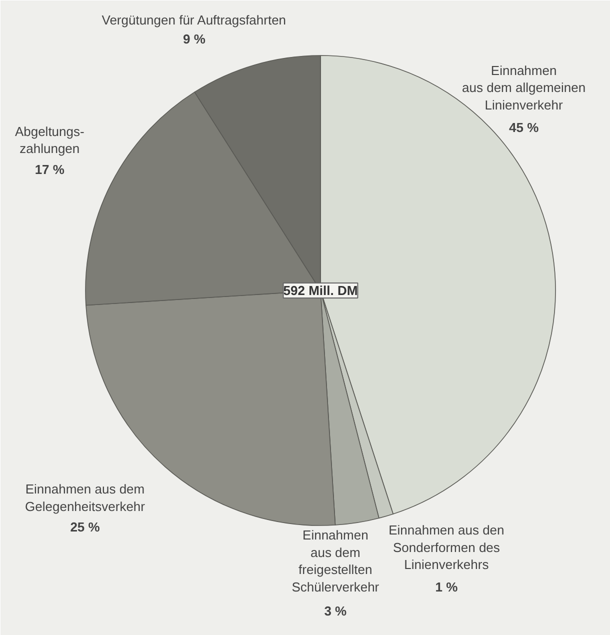 This screenshot has width=610, height=635. I want to click on slice-label: Einnahmen aus den Sonderformen des Linienverkehrs, so click(446, 547).